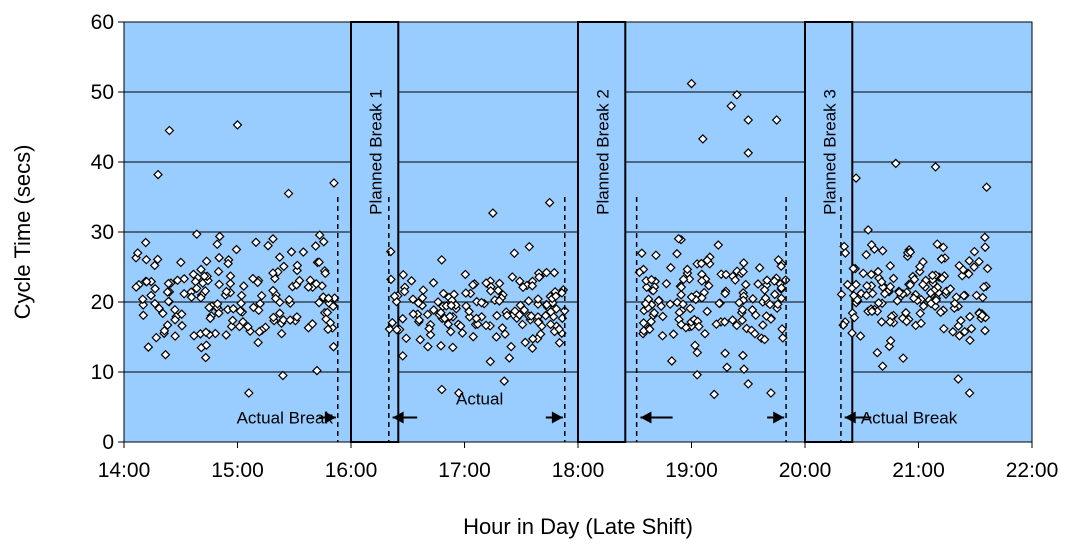  I want to click on y-tick-label: 10, so click(102, 372).